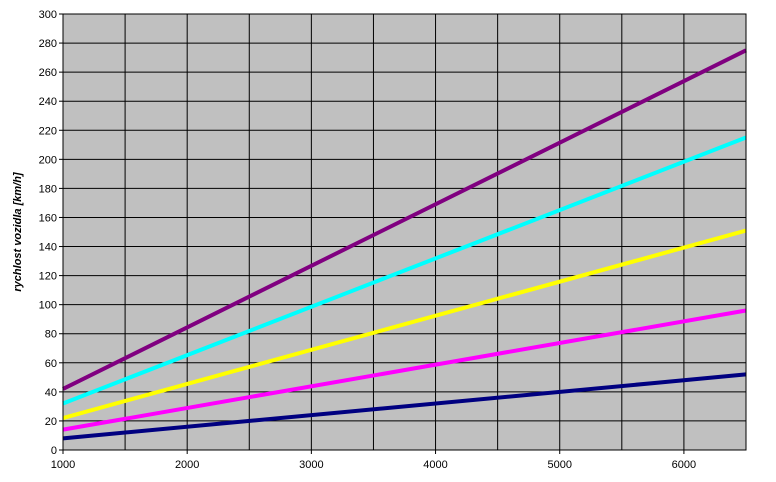 The width and height of the screenshot is (776, 482). Describe the element at coordinates (48, 218) in the screenshot. I see `y-tick-label: 160` at that location.